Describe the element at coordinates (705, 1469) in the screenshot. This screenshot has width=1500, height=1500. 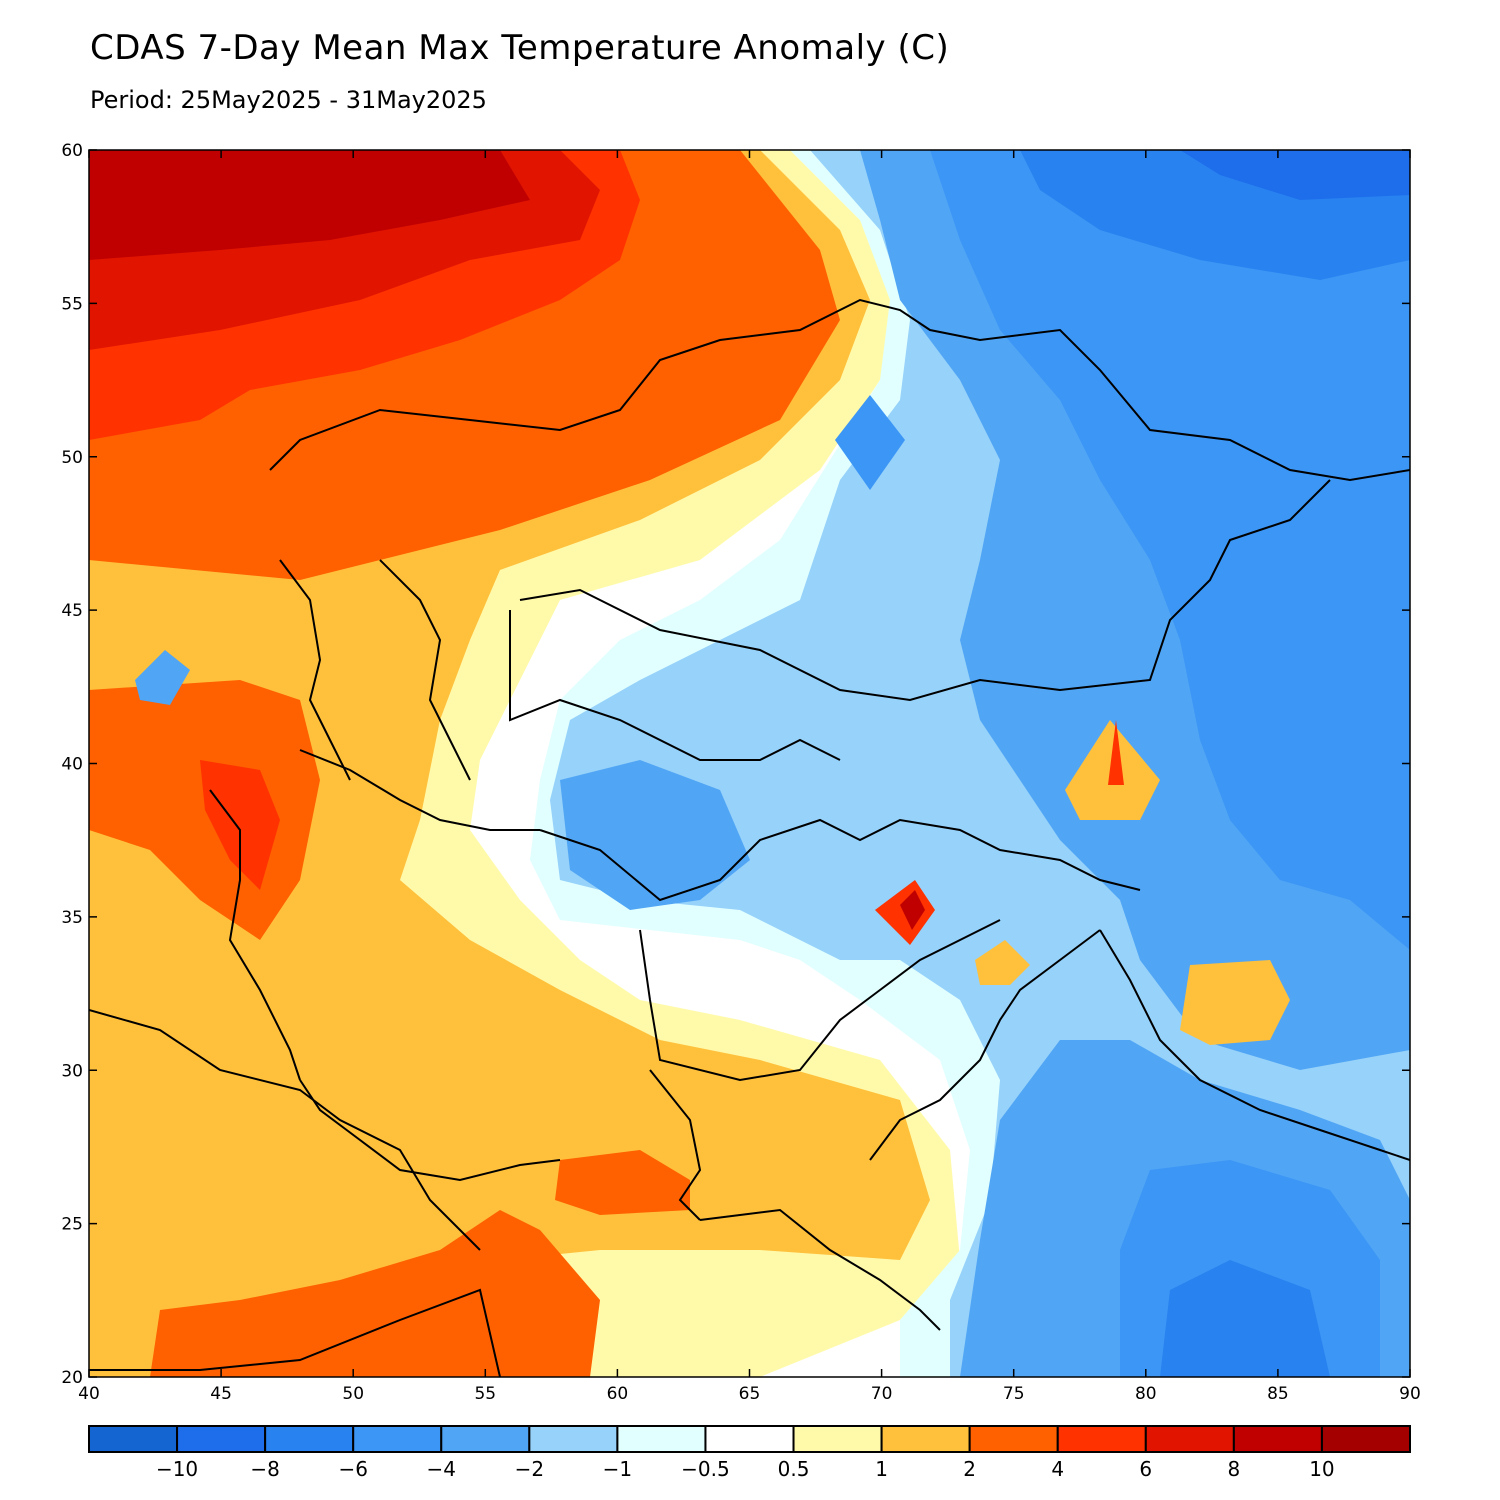
I see `colorbar-label: −0.5` at that location.